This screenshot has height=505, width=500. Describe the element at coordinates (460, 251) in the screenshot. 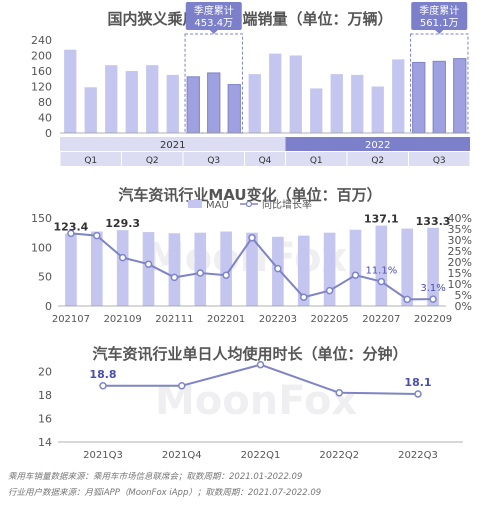

I see `y-right-tick: 25%` at that location.